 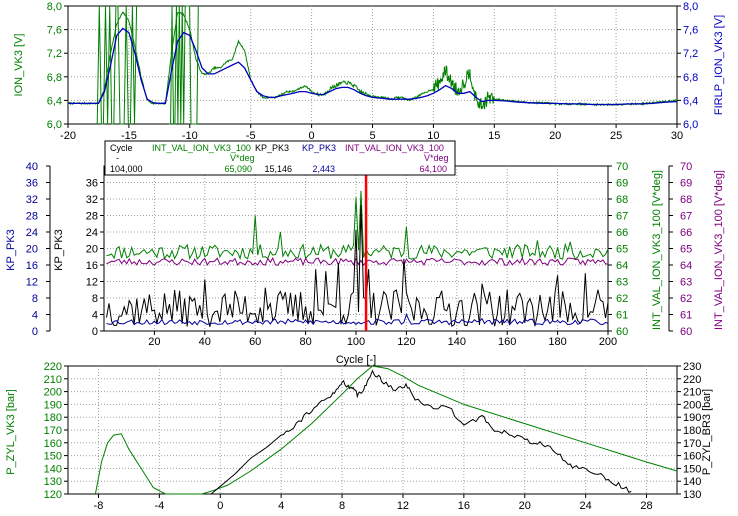 I want to click on int-val-purple-tick-label: 60, so click(x=686, y=332).